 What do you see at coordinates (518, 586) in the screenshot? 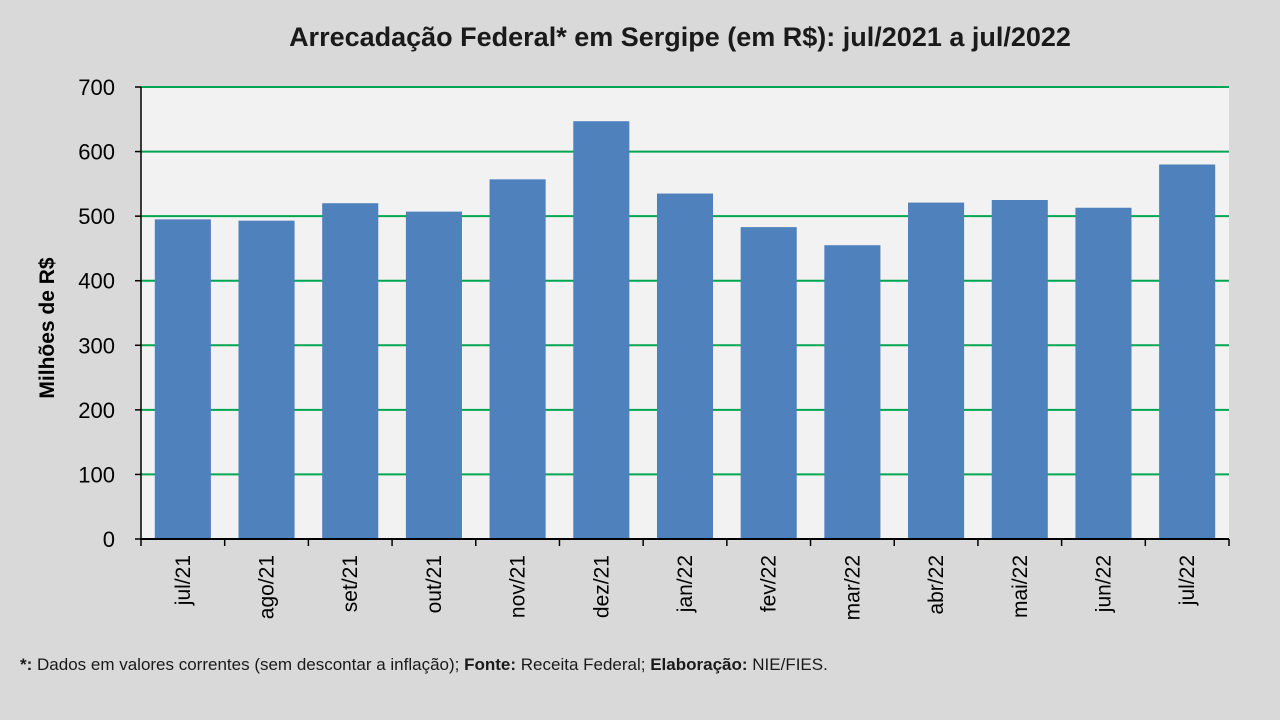
I see `x-tick-label: nov/21` at bounding box center [518, 586].